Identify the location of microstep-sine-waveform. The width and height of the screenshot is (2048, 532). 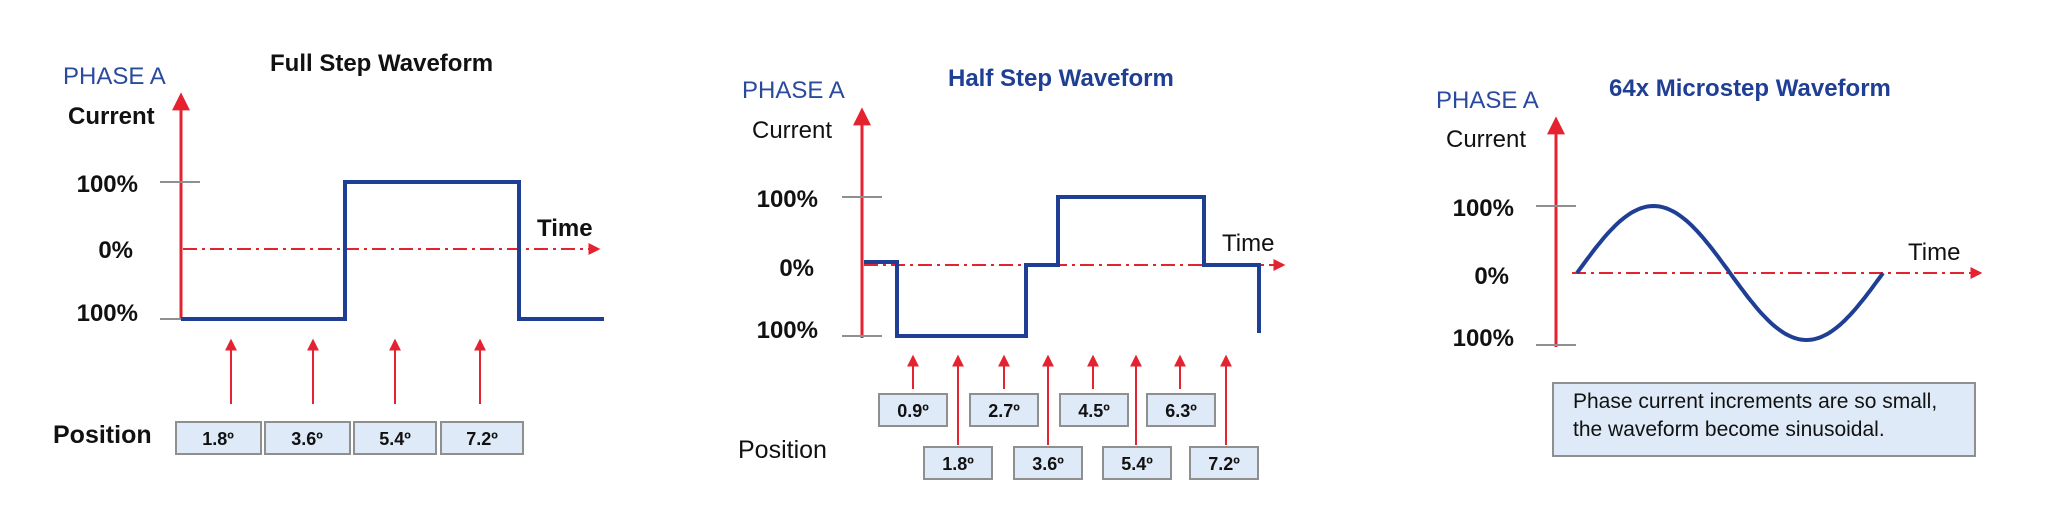
(1730, 273).